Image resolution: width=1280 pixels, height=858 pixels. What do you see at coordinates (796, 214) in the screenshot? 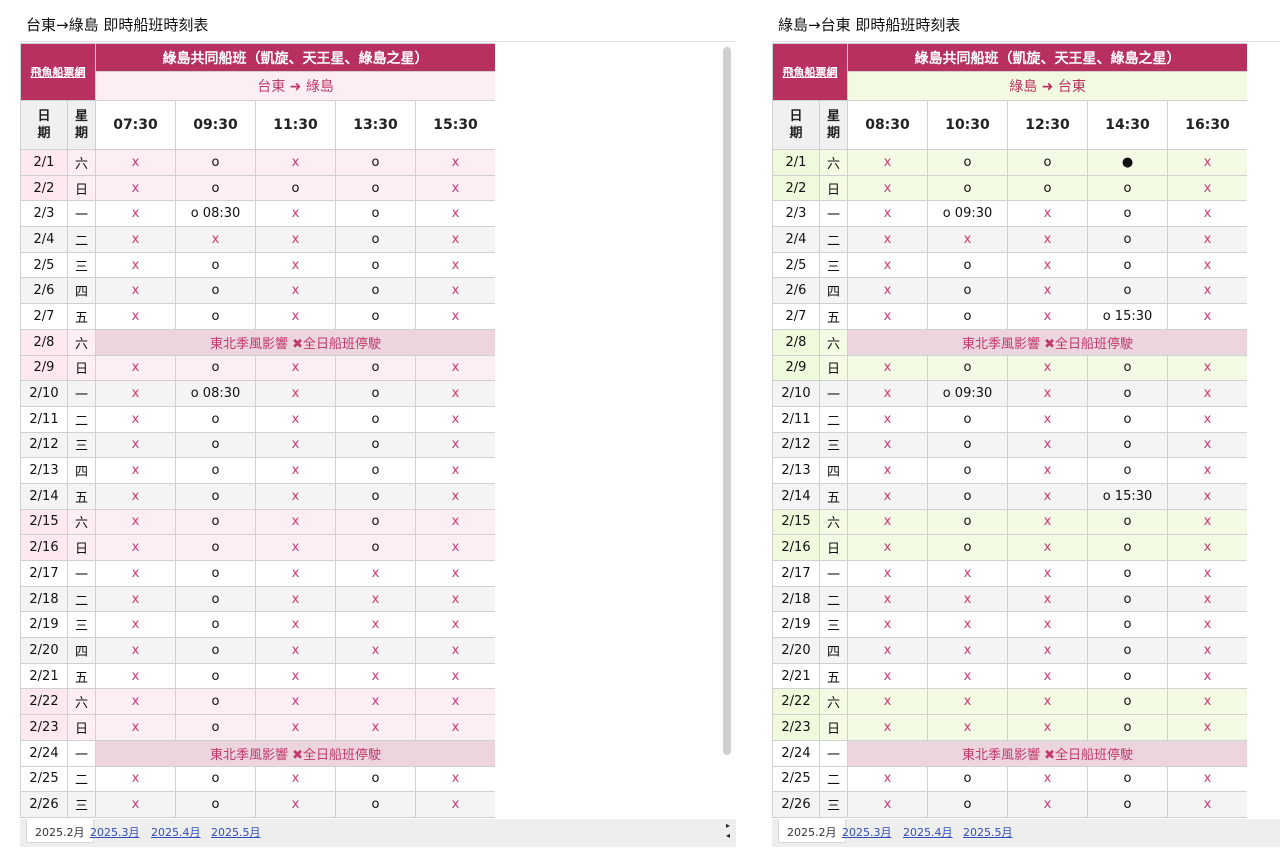
I see `date-cell: 2/3` at bounding box center [796, 214].